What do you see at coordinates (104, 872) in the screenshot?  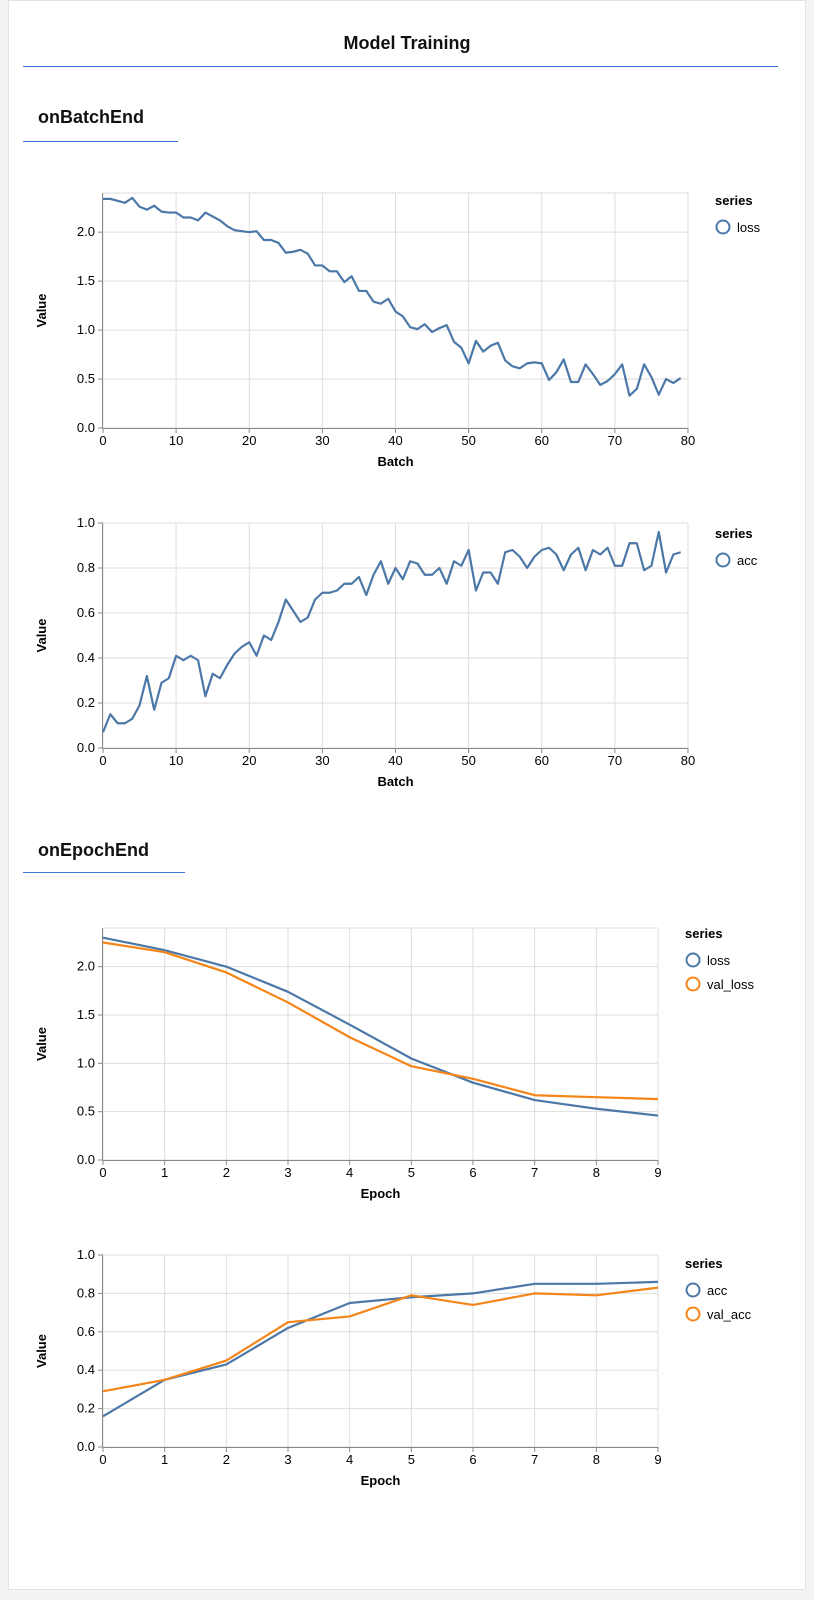 I see `section-underline-epoch` at bounding box center [104, 872].